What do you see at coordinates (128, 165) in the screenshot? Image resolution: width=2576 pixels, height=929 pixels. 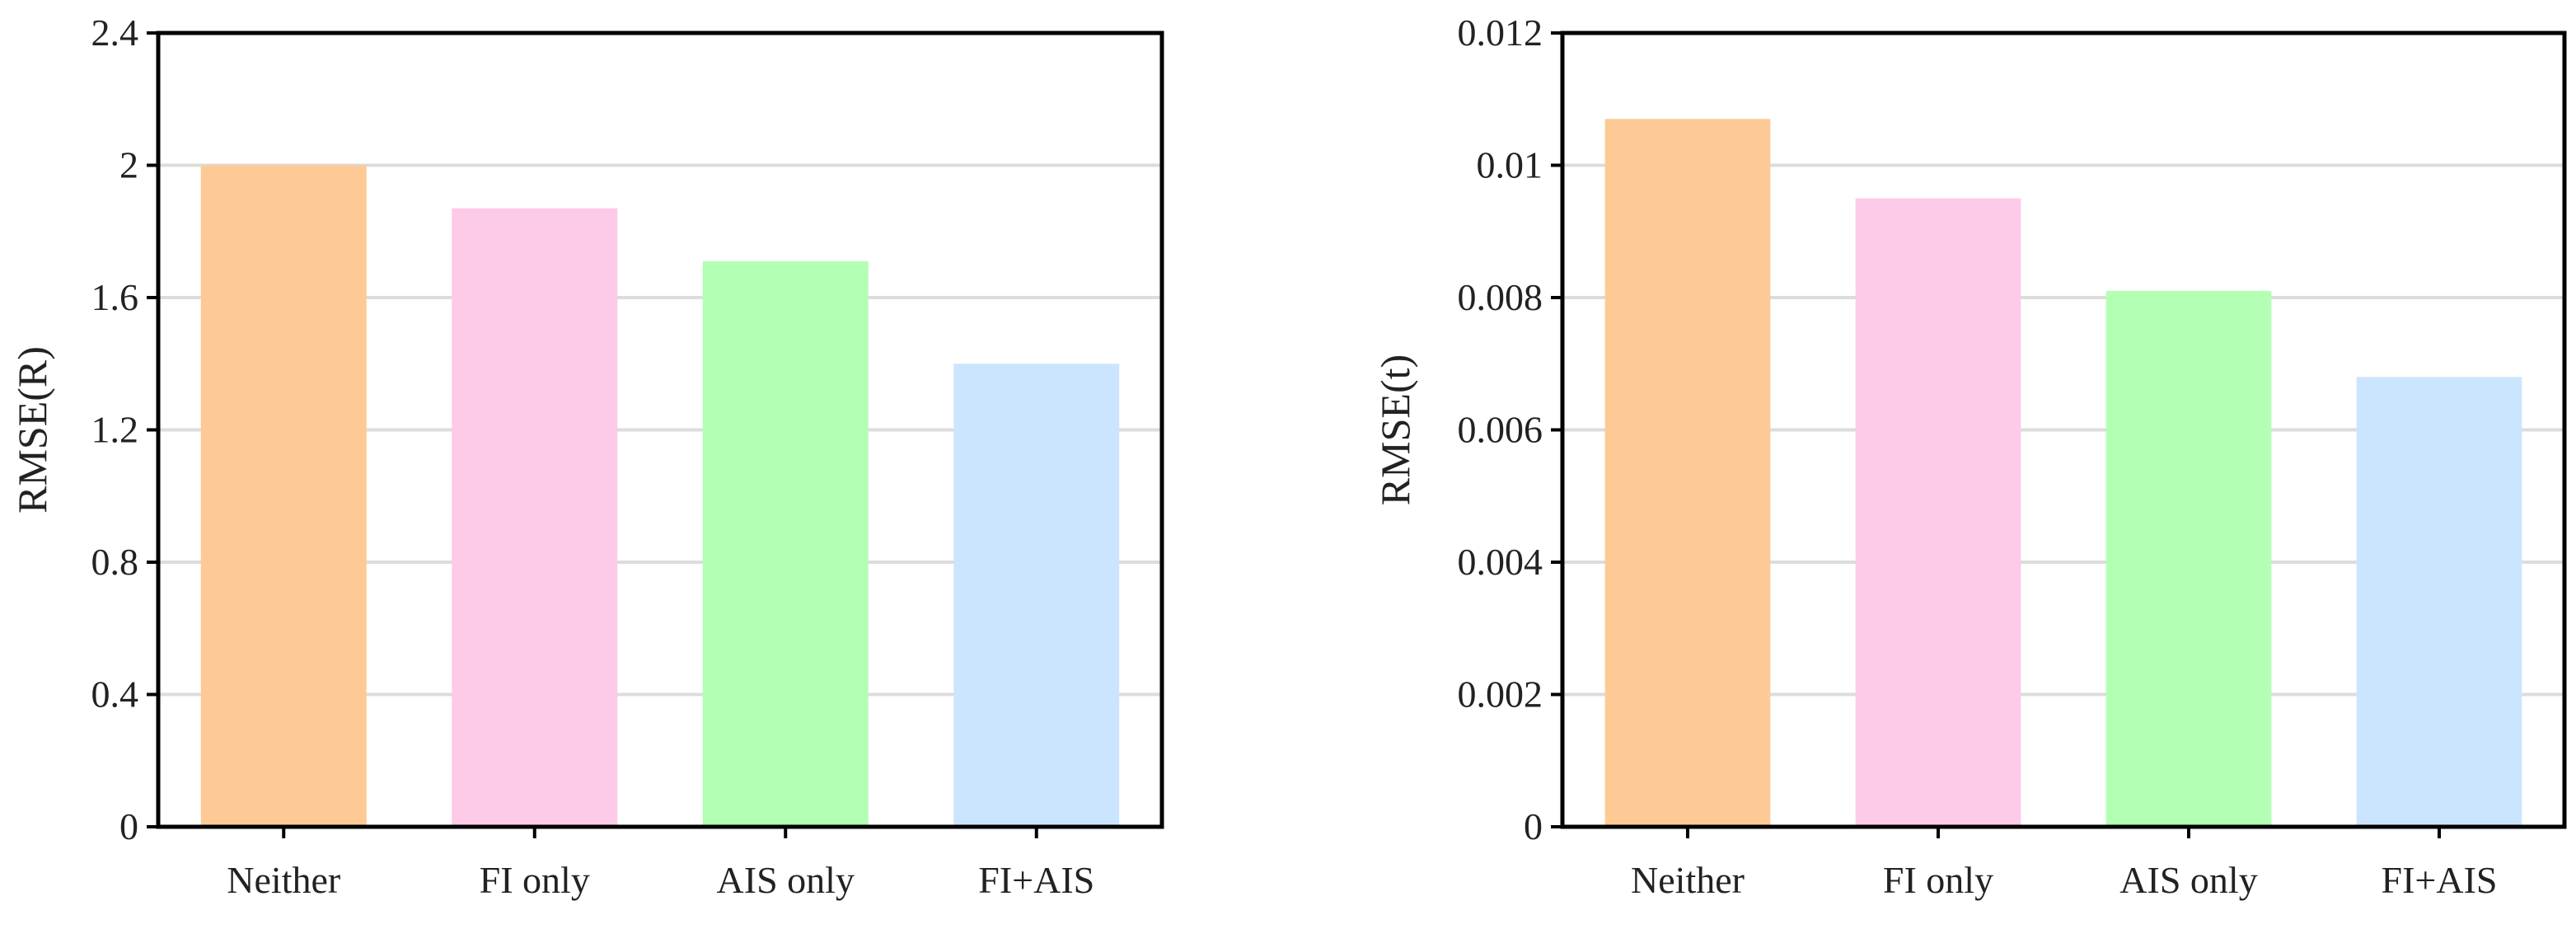 I see `y-tick-label: 2` at bounding box center [128, 165].